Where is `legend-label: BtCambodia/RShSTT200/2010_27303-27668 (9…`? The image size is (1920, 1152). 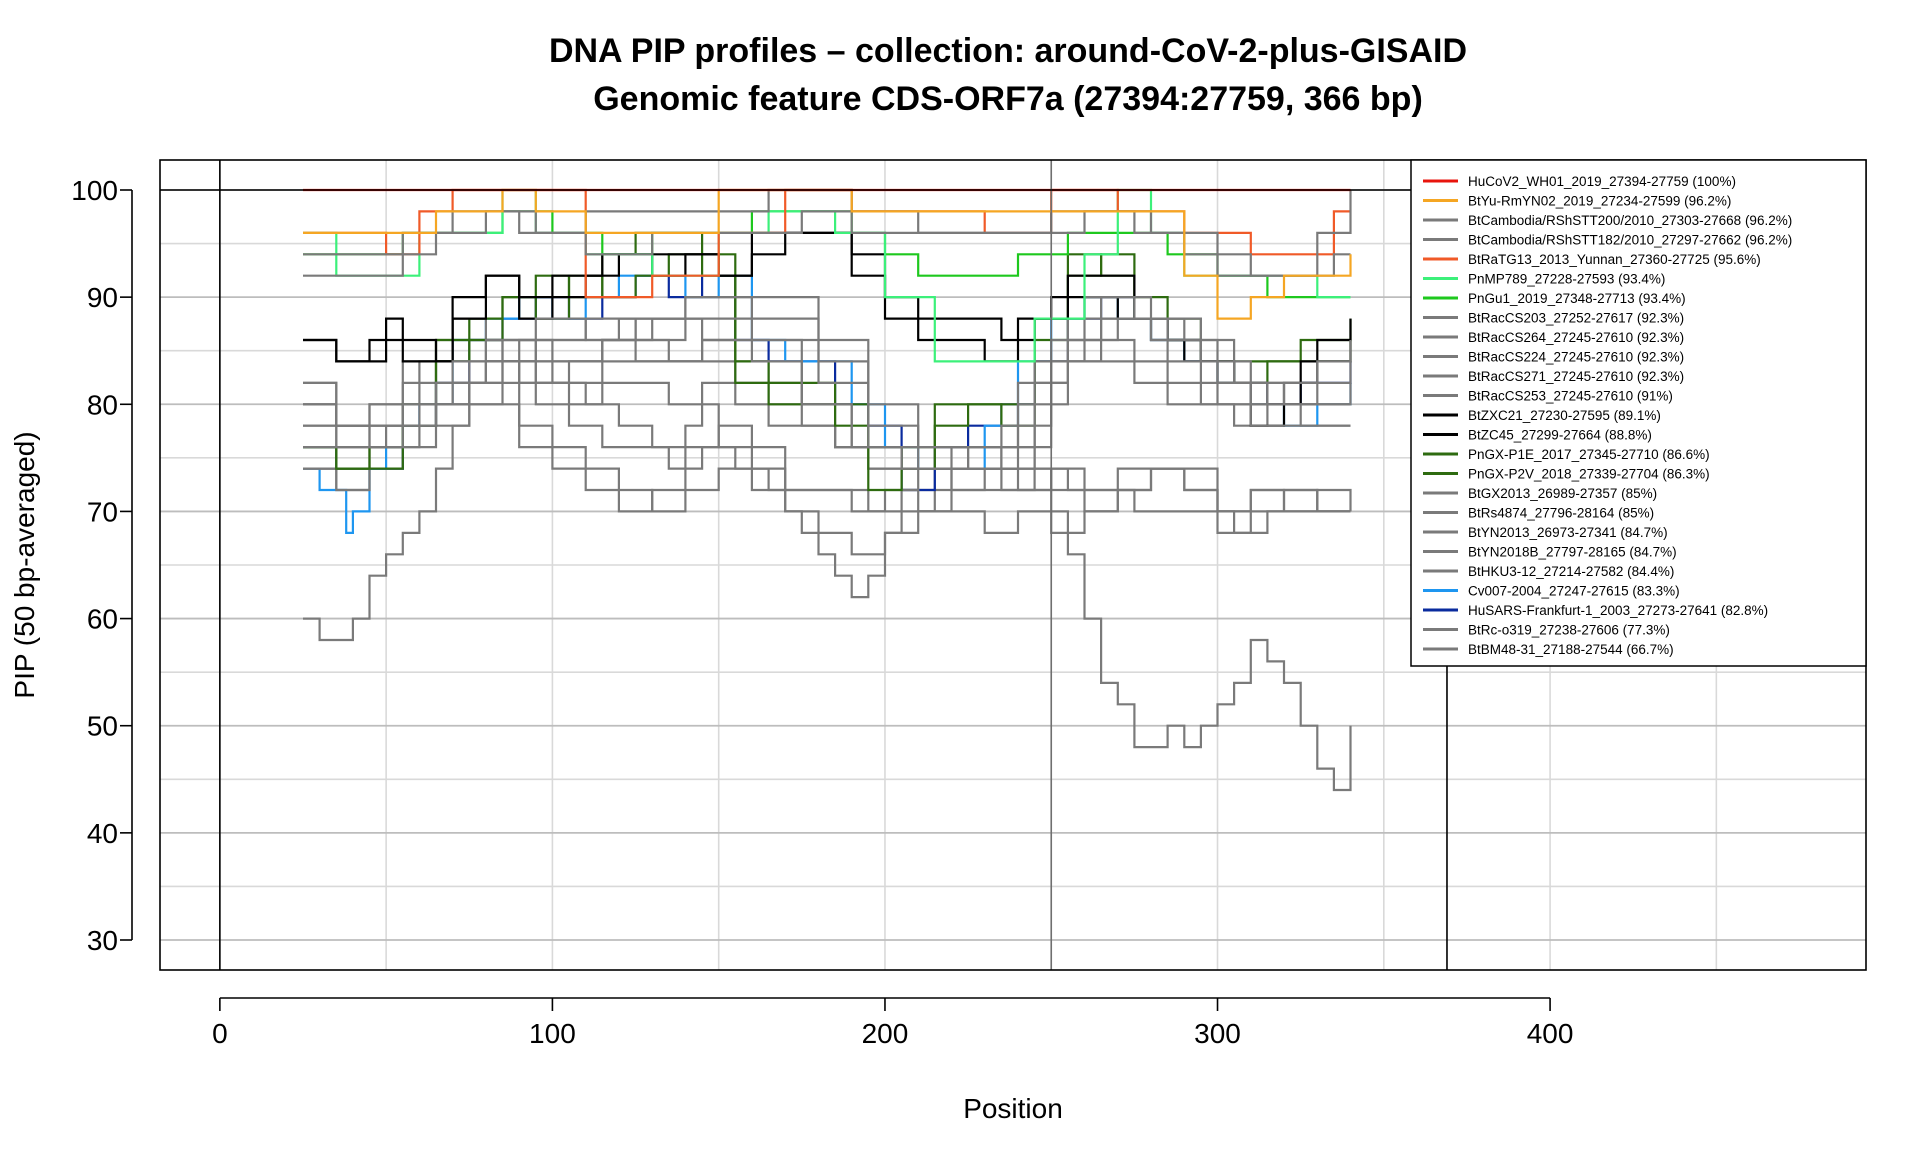
legend-label: BtCambodia/RShSTT200/2010_27303-27668 (9… is located at coordinates (1630, 220).